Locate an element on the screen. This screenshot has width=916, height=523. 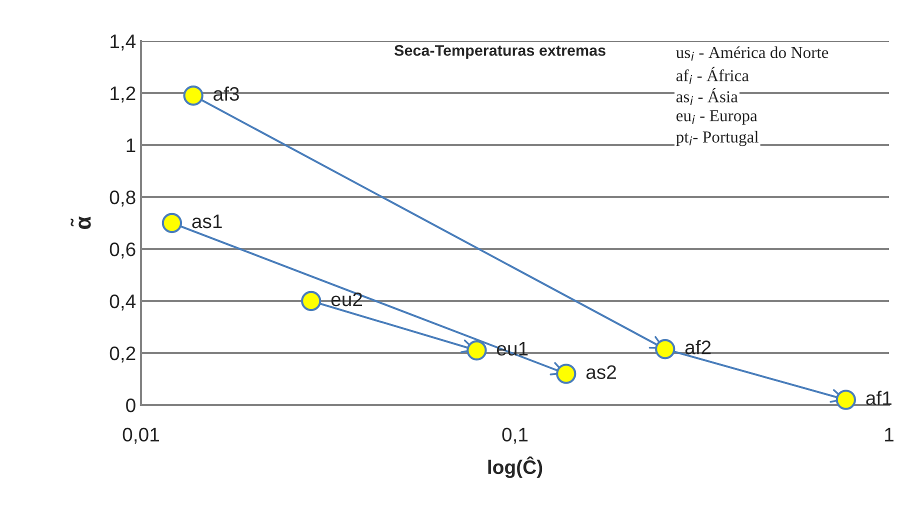
y-tick-label: 1,2 is located at coordinates (123, 94).